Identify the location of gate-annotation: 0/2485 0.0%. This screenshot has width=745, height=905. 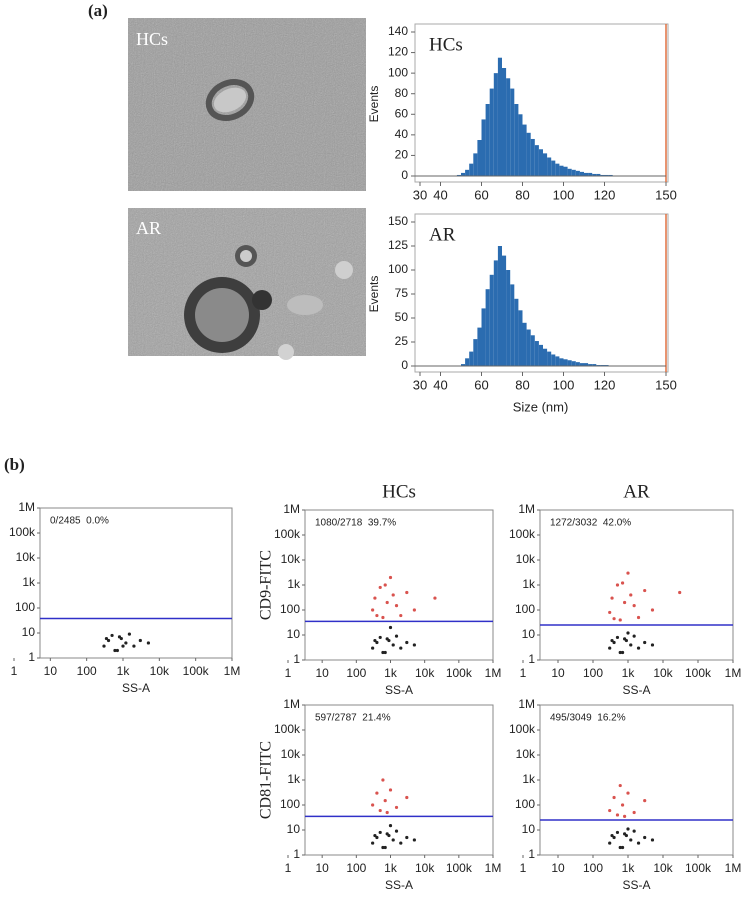
(79, 521).